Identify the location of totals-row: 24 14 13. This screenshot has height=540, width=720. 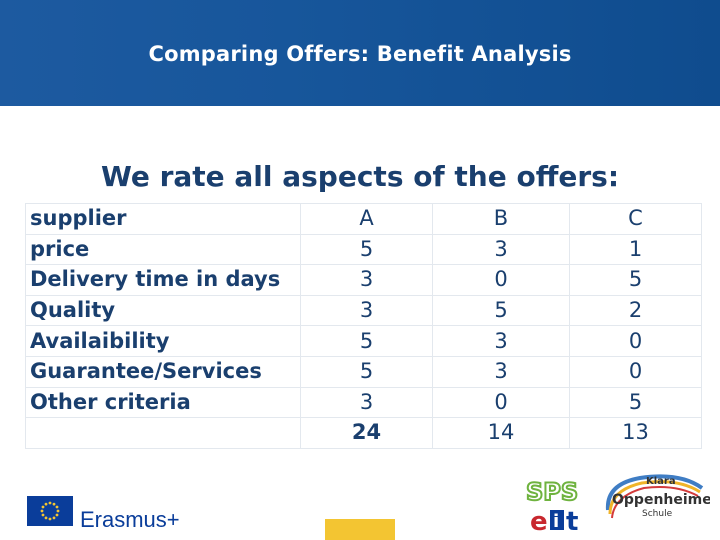
(363, 433).